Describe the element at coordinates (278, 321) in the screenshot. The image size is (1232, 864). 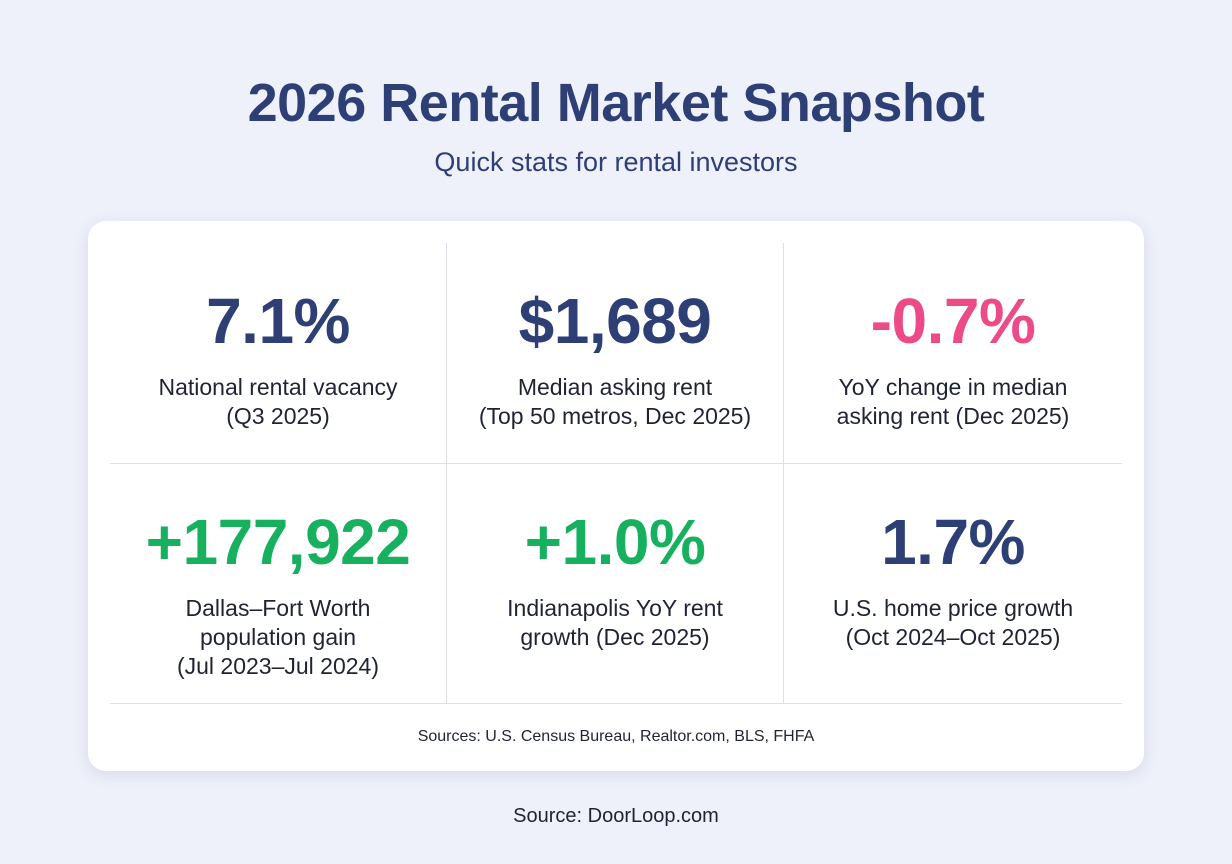
I see `stat-value: 7.1%` at that location.